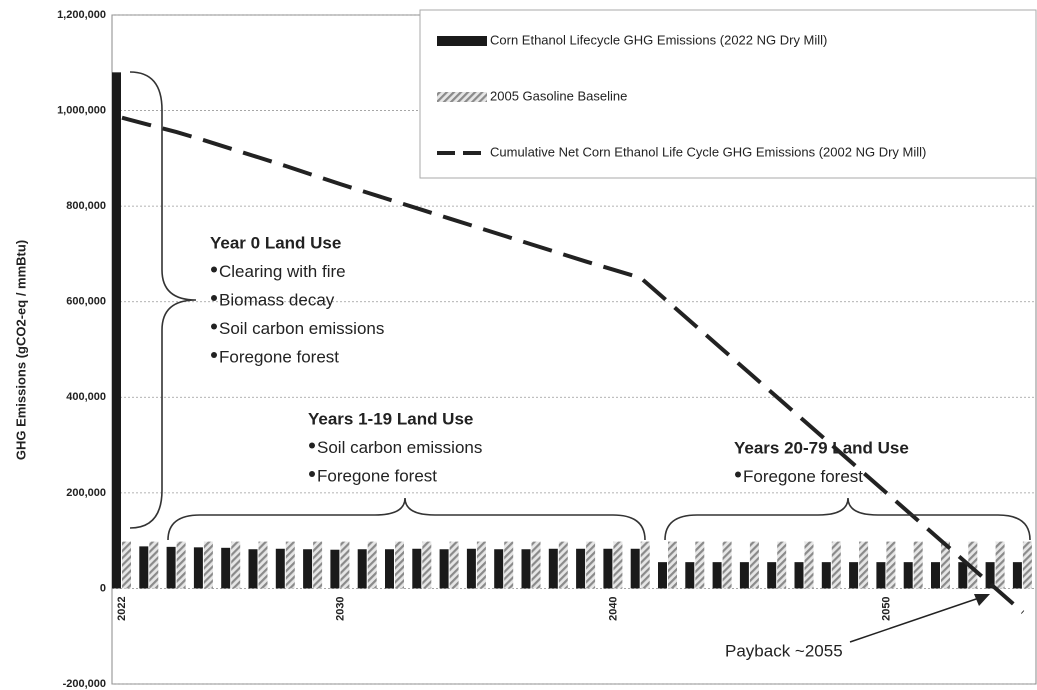 This screenshot has width=1037, height=690. What do you see at coordinates (886, 608) in the screenshot?
I see `x-tick-label: 2050` at bounding box center [886, 608].